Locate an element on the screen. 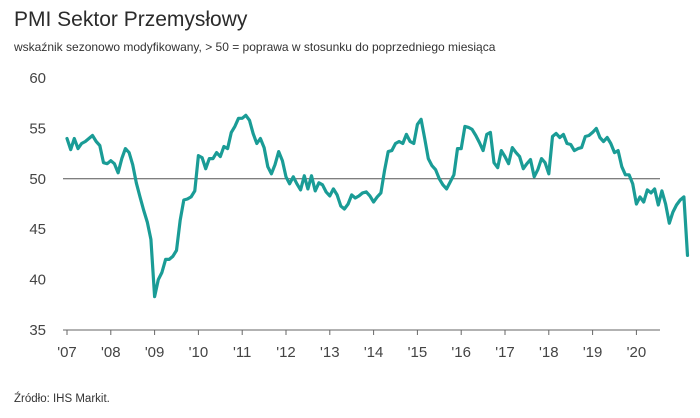 The image size is (700, 418). chart-title: PMI Sektor Przemysłowy is located at coordinates (131, 19).